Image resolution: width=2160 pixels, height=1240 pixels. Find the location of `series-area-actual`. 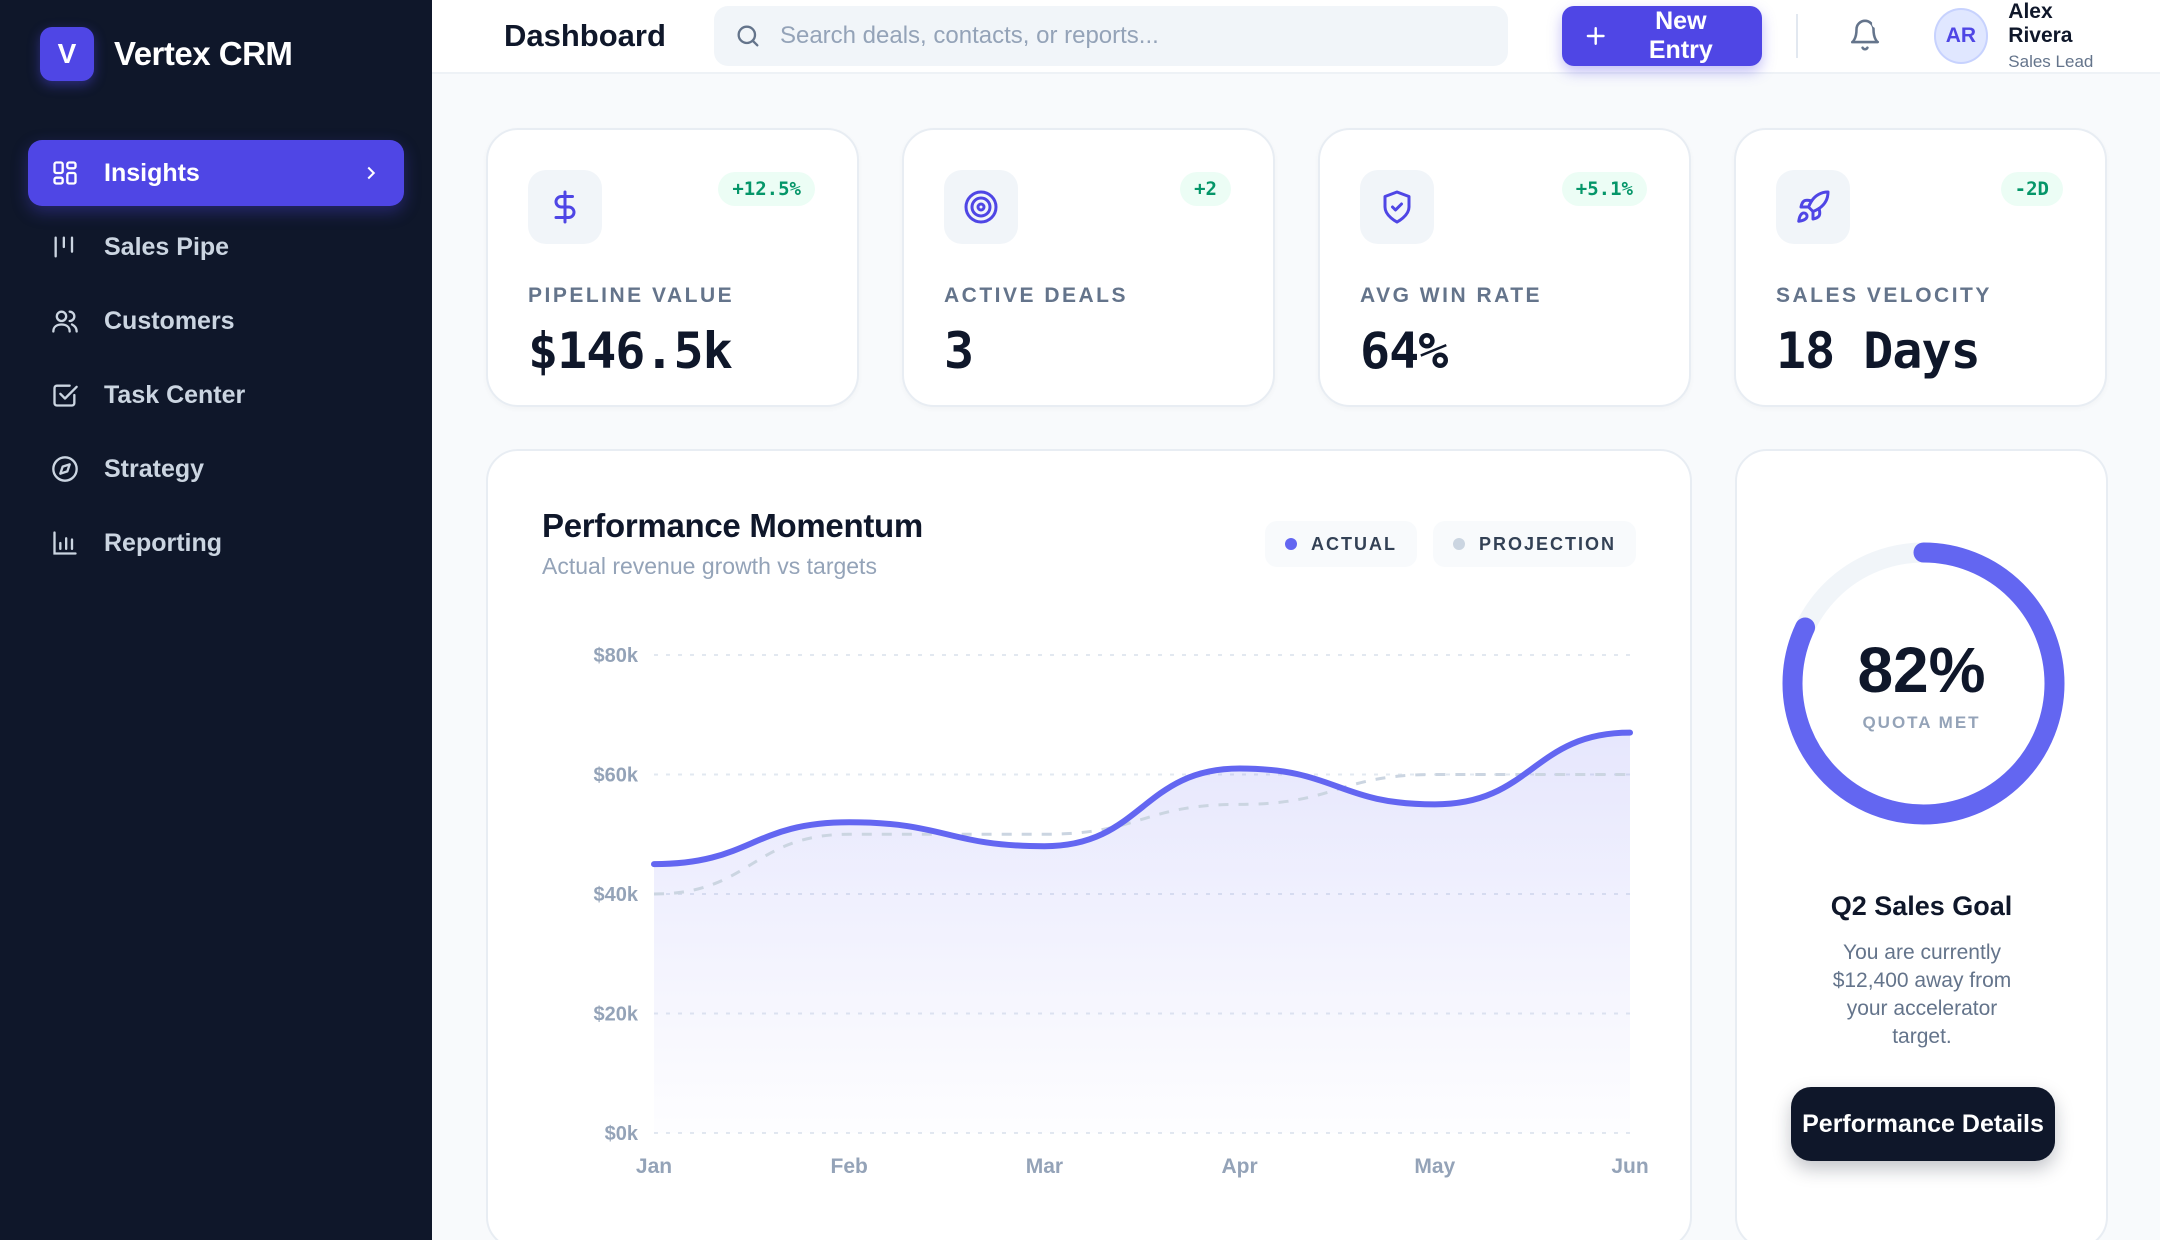

series-area-actual is located at coordinates (1142, 932).